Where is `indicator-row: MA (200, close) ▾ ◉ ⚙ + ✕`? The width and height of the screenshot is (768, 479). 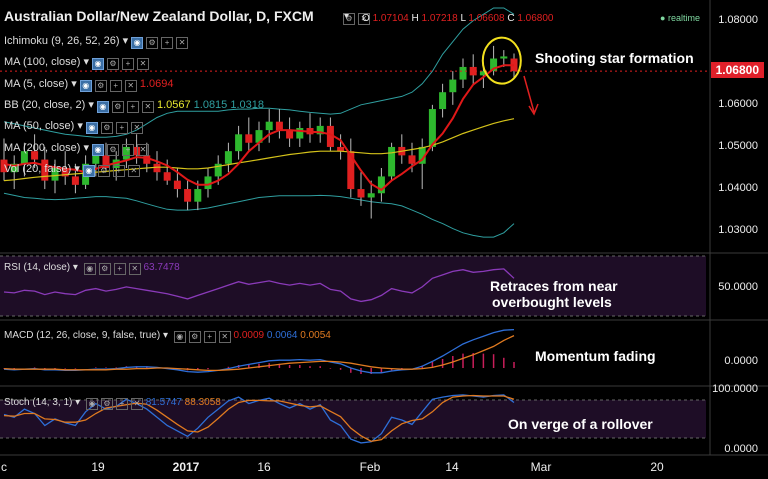 indicator-row: MA (200, close) ▾ ◉ ⚙ + ✕ is located at coordinates (76, 148).